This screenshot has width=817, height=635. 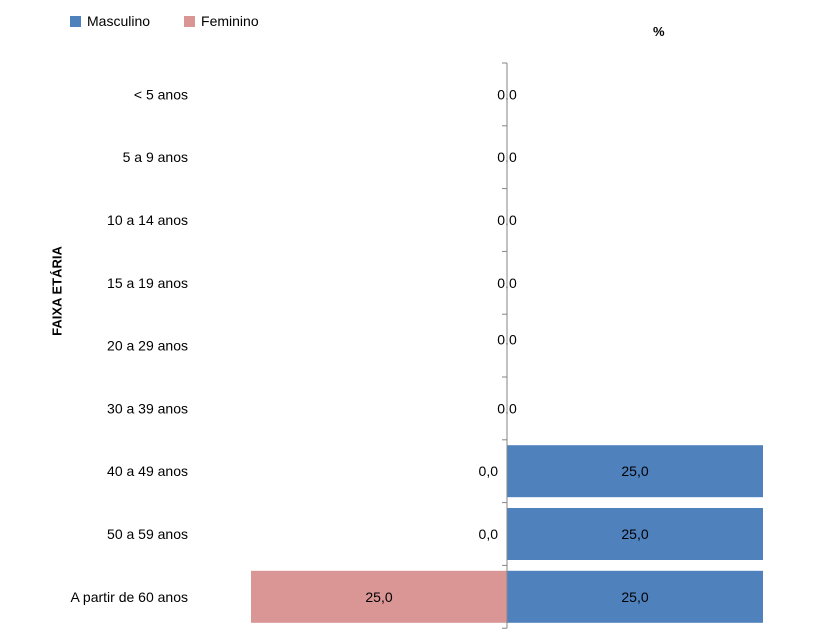 I want to click on category-label-5-anos: < 5 anos, so click(x=161, y=94).